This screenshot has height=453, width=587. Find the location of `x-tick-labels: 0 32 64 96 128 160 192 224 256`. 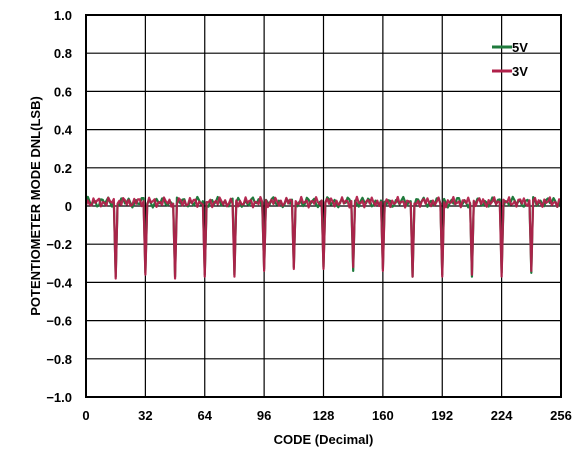

x-tick-labels: 0 32 64 96 128 160 192 224 256 is located at coordinates (326, 415).